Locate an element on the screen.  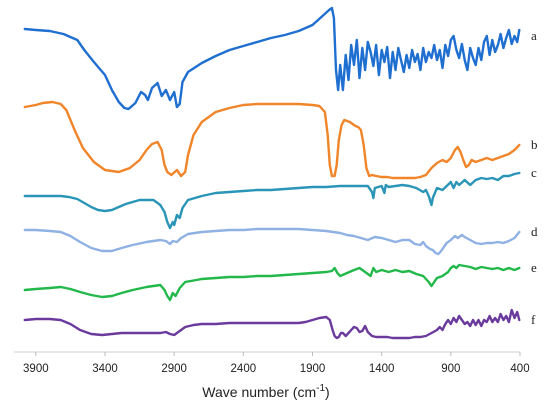
x-tick-label: 900 is located at coordinates (450, 369).